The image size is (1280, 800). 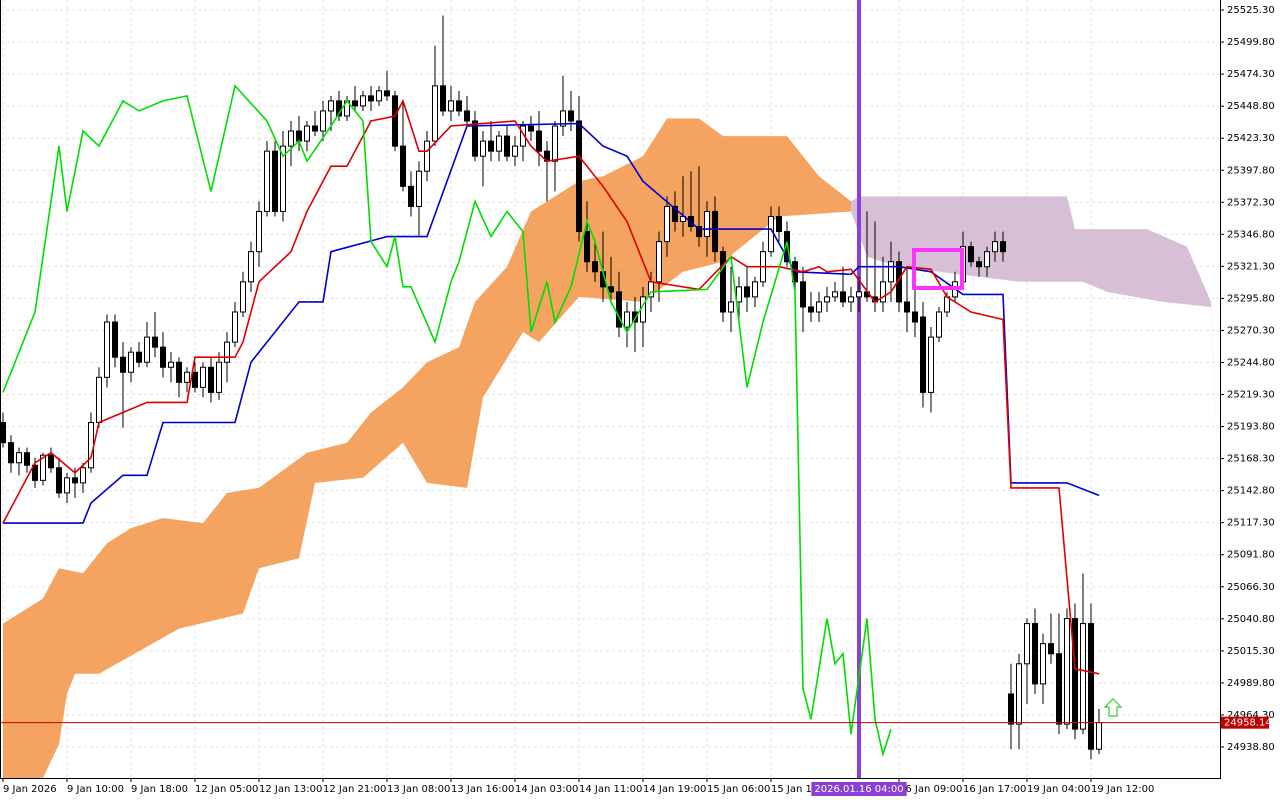 I want to click on y-tick-label: 25295.80, so click(x=1251, y=298).